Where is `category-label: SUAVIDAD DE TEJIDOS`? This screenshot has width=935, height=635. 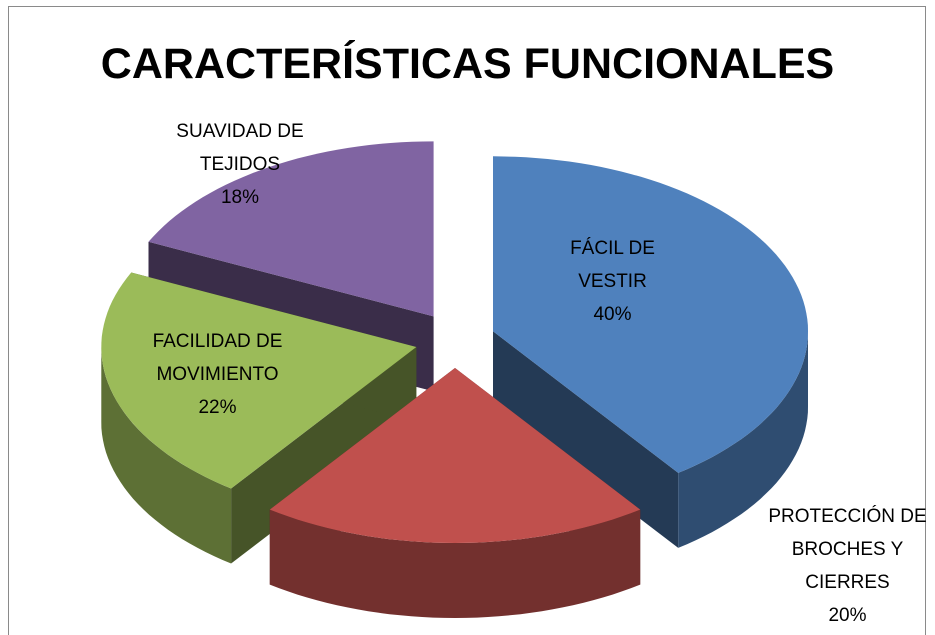 category-label: SUAVIDAD DE TEJIDOS is located at coordinates (240, 148).